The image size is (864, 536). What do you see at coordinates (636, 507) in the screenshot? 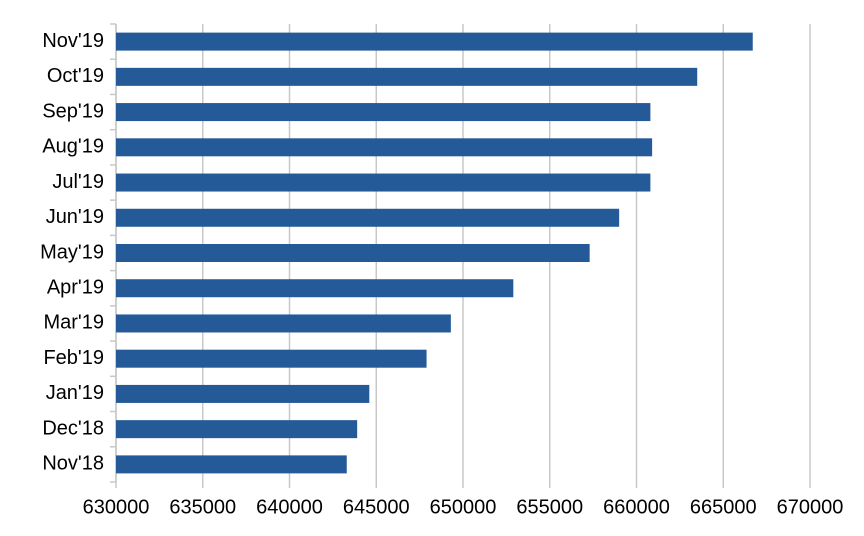
I see `x-tick-label: 660000` at bounding box center [636, 507].